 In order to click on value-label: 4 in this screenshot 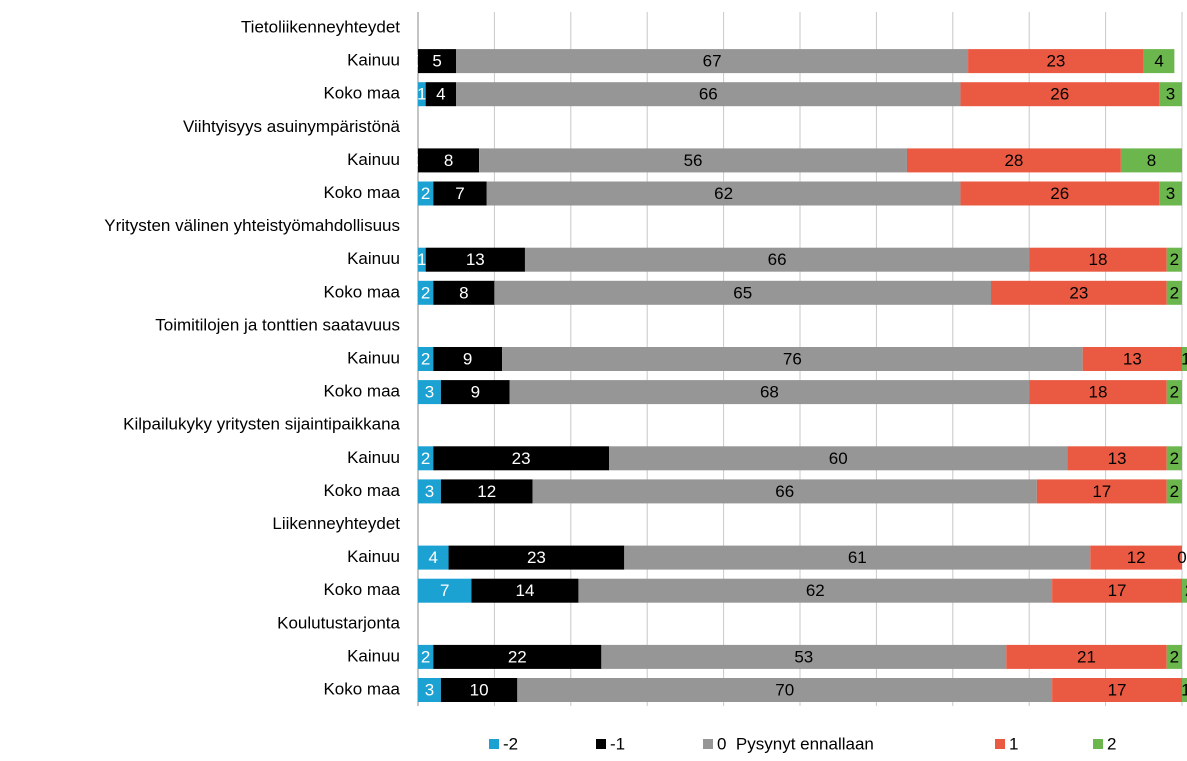, I will do `click(440, 94)`.